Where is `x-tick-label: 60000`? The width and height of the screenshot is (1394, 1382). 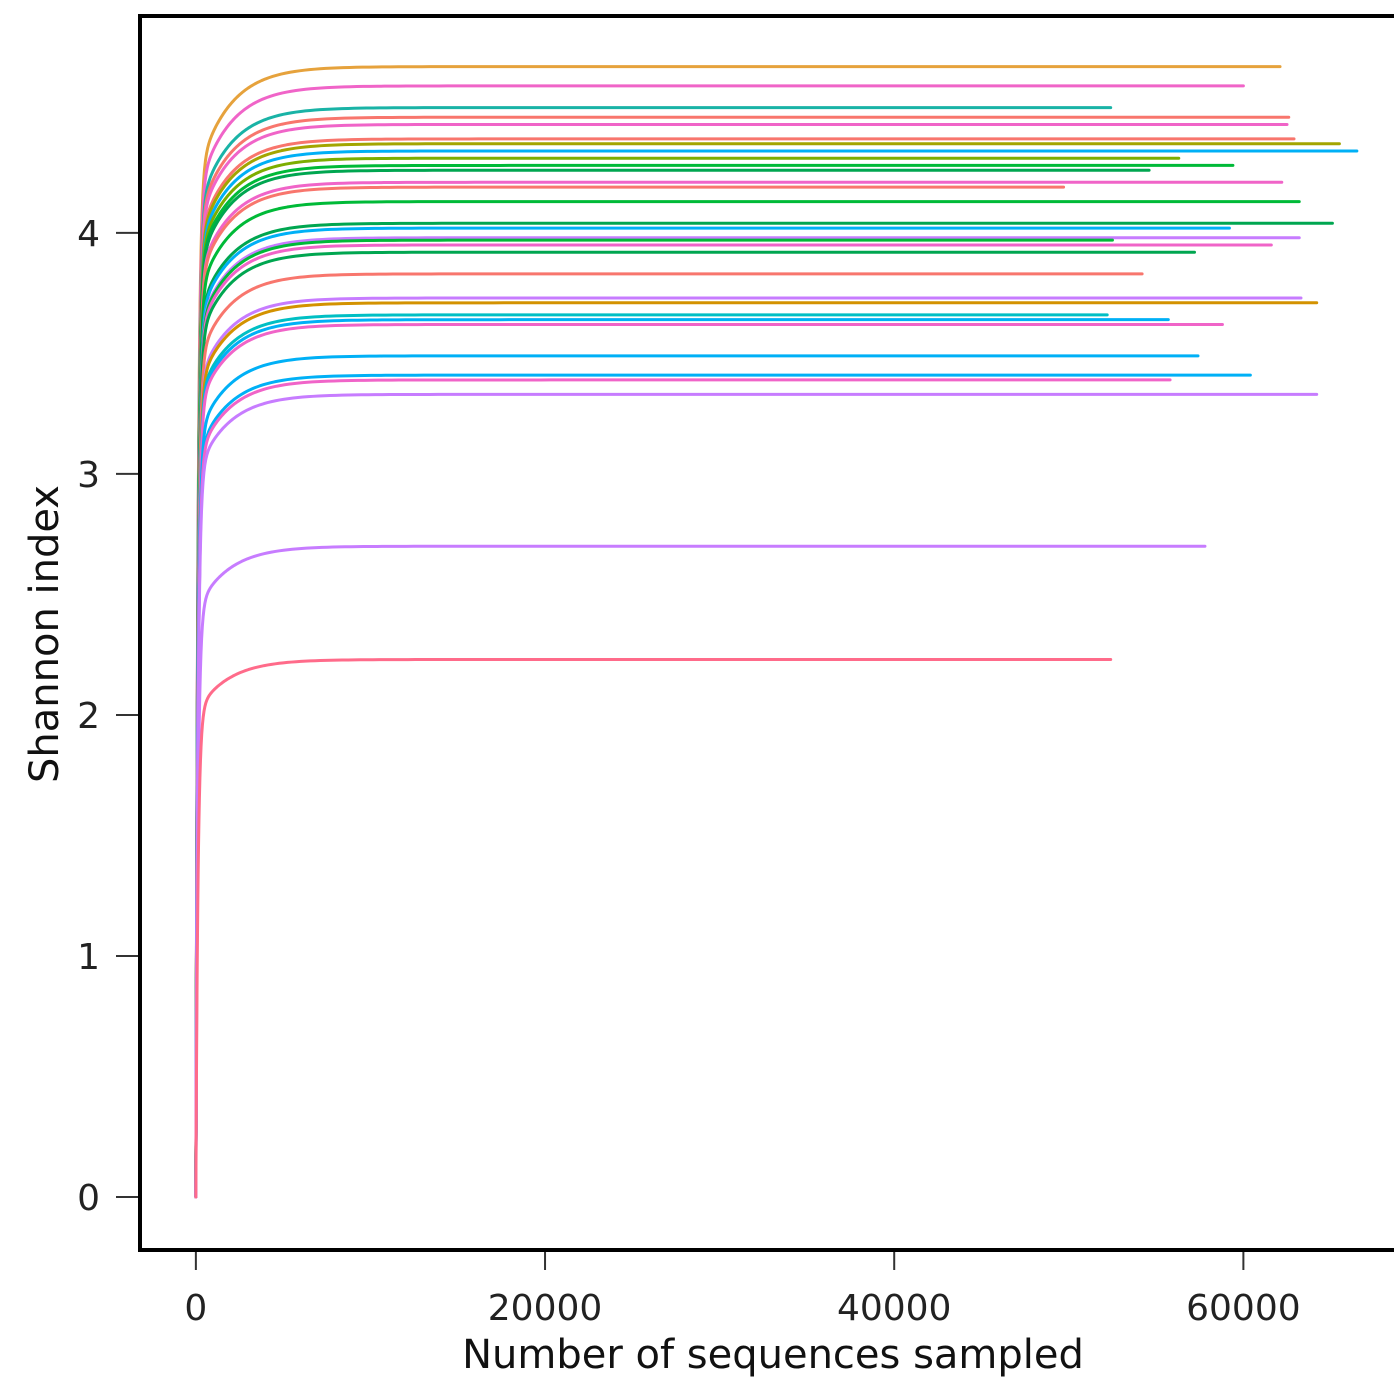
x-tick-label: 60000 is located at coordinates (1243, 1308).